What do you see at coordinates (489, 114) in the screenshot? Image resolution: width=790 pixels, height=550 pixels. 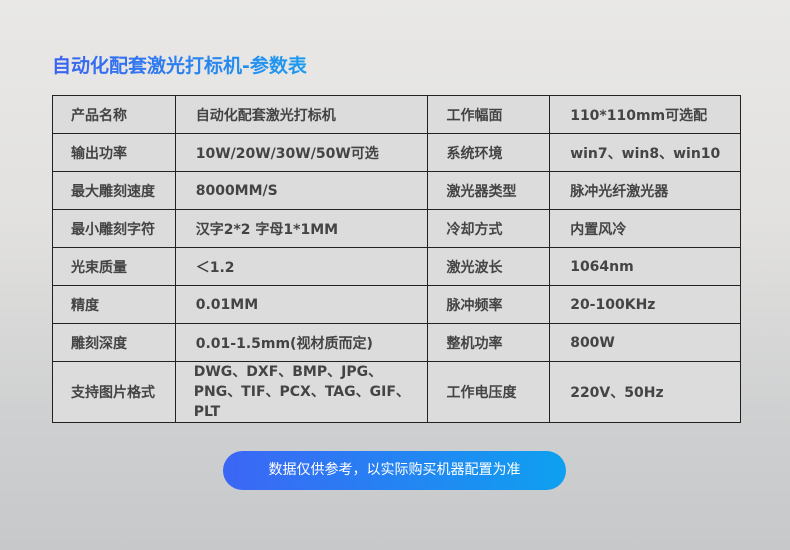 I see `param-label: 工作幅面` at bounding box center [489, 114].